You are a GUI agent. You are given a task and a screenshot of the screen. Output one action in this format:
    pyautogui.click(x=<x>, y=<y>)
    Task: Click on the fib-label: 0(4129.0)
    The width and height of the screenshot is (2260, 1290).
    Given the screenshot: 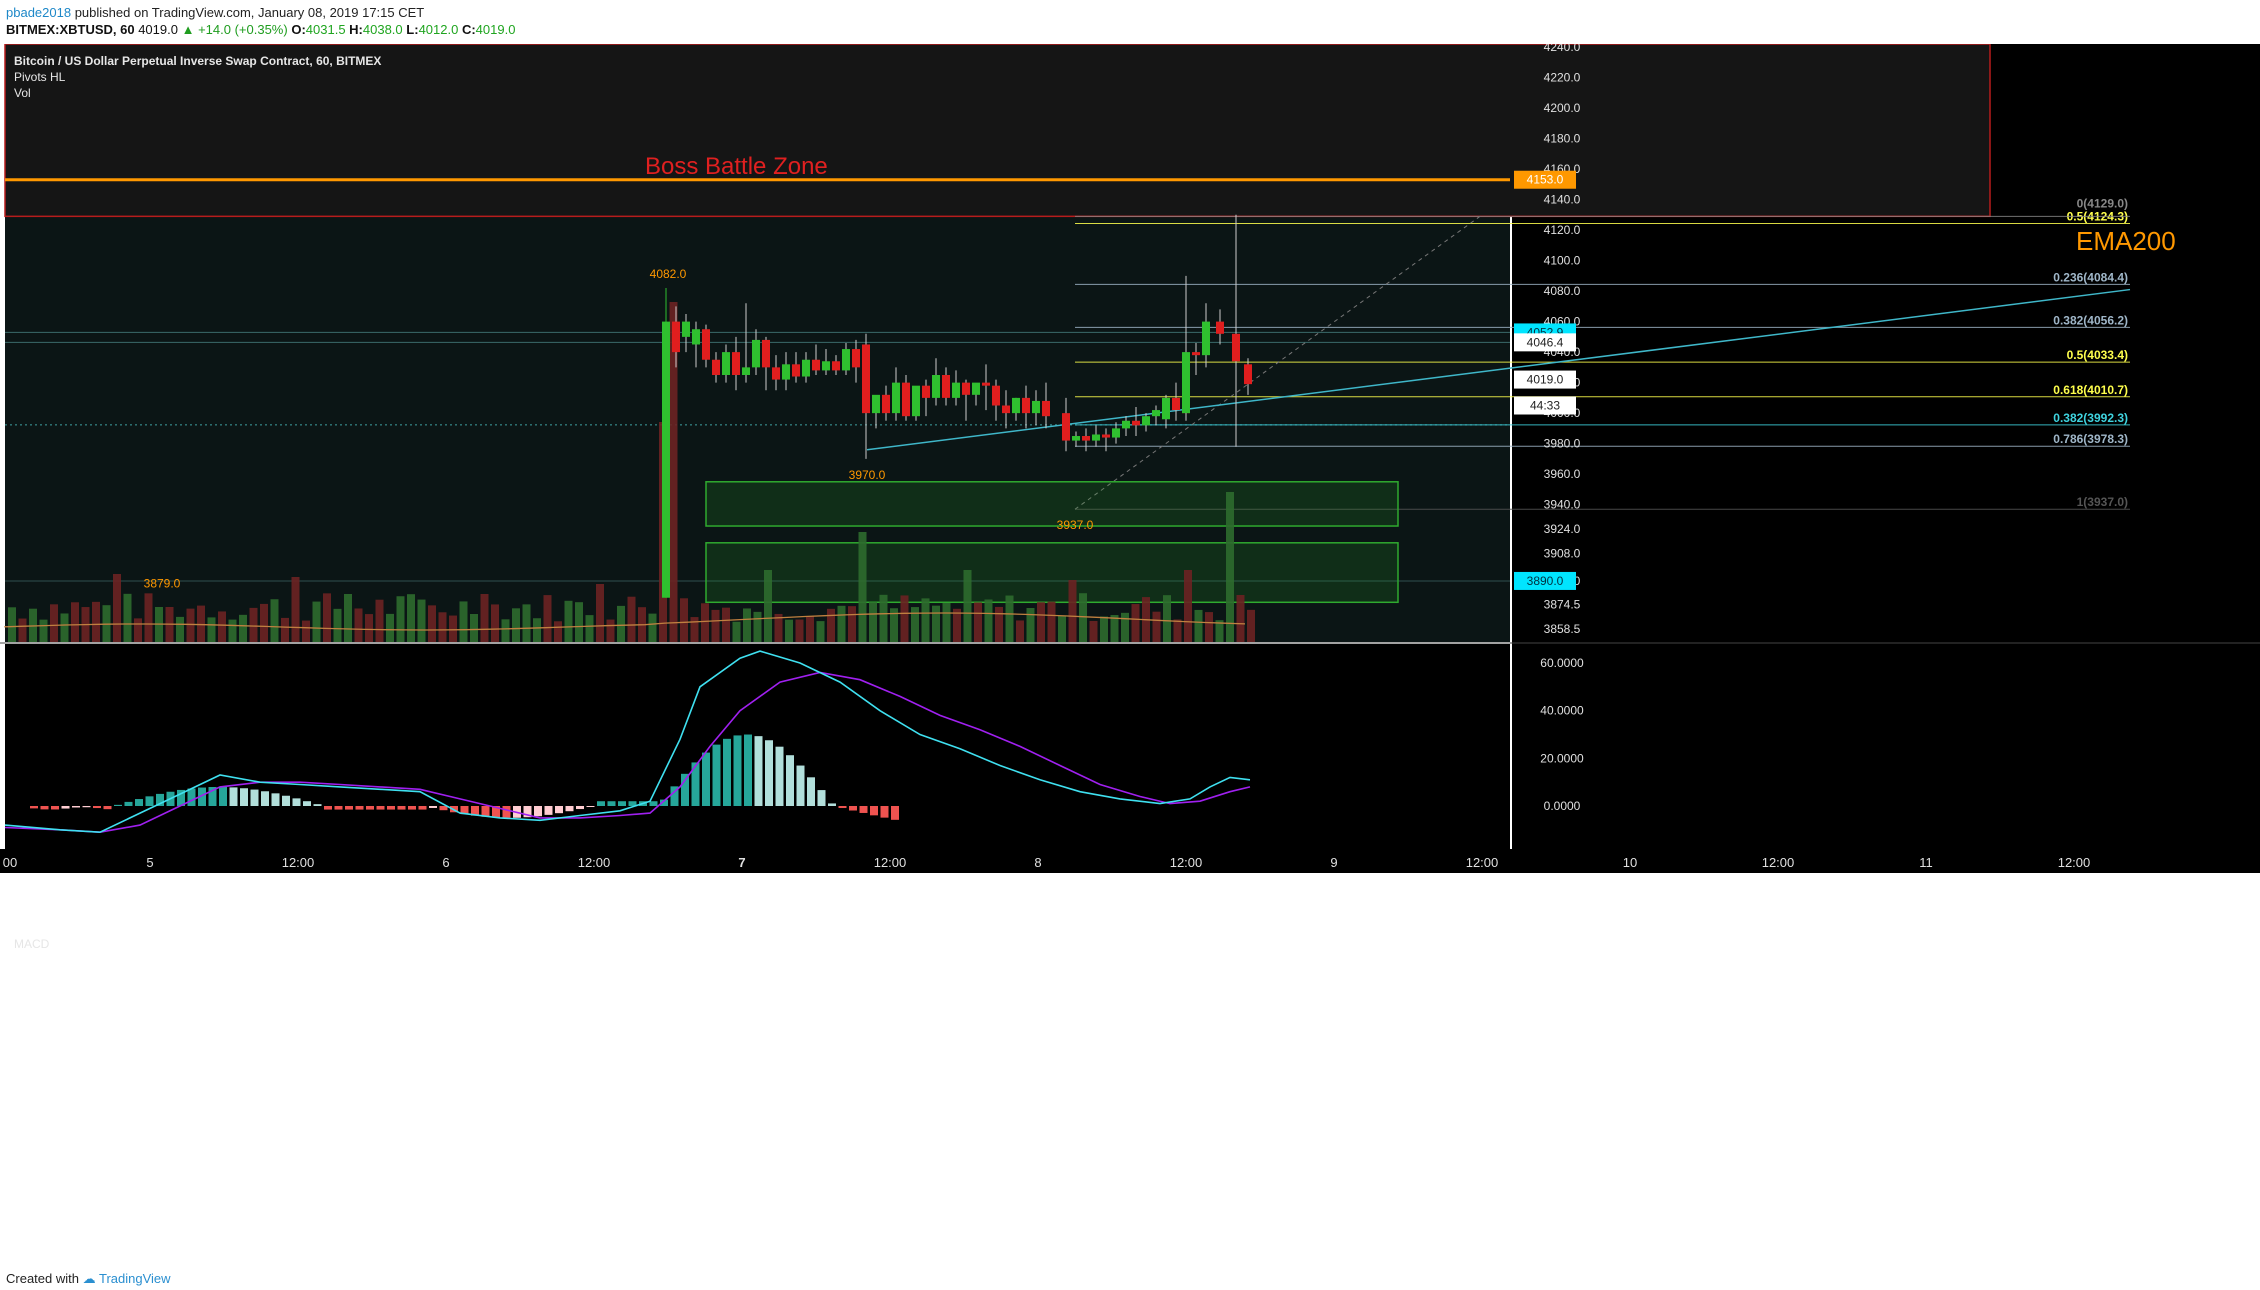 What is the action you would take?
    pyautogui.click(x=2102, y=203)
    